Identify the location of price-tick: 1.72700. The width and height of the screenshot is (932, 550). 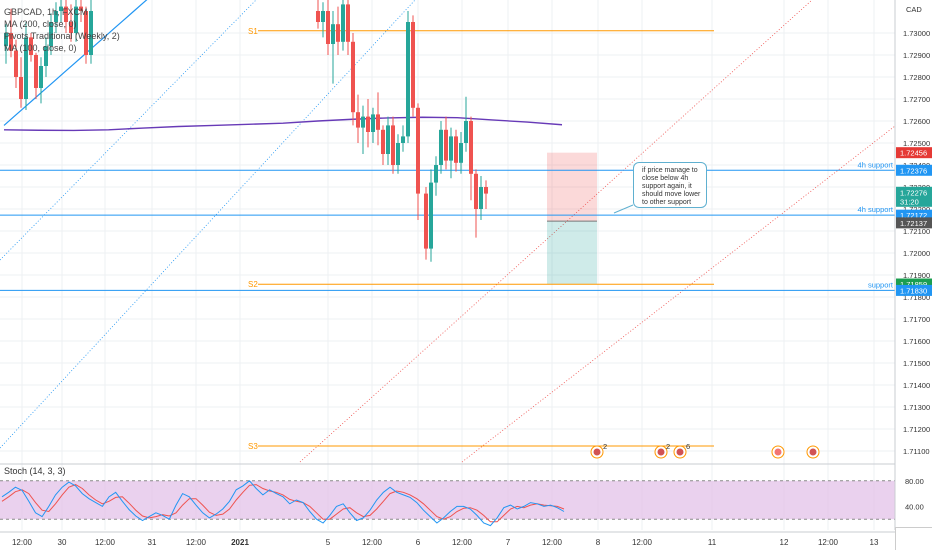
(916, 99).